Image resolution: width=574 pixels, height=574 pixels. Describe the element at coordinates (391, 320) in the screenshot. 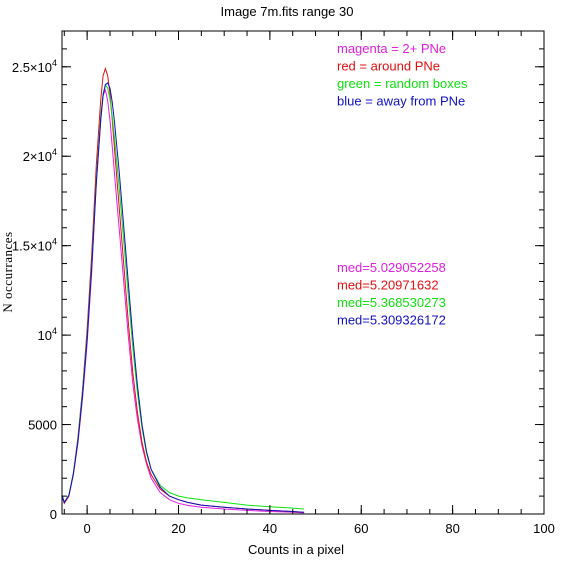

I see `median-label: med=5.309326172` at that location.